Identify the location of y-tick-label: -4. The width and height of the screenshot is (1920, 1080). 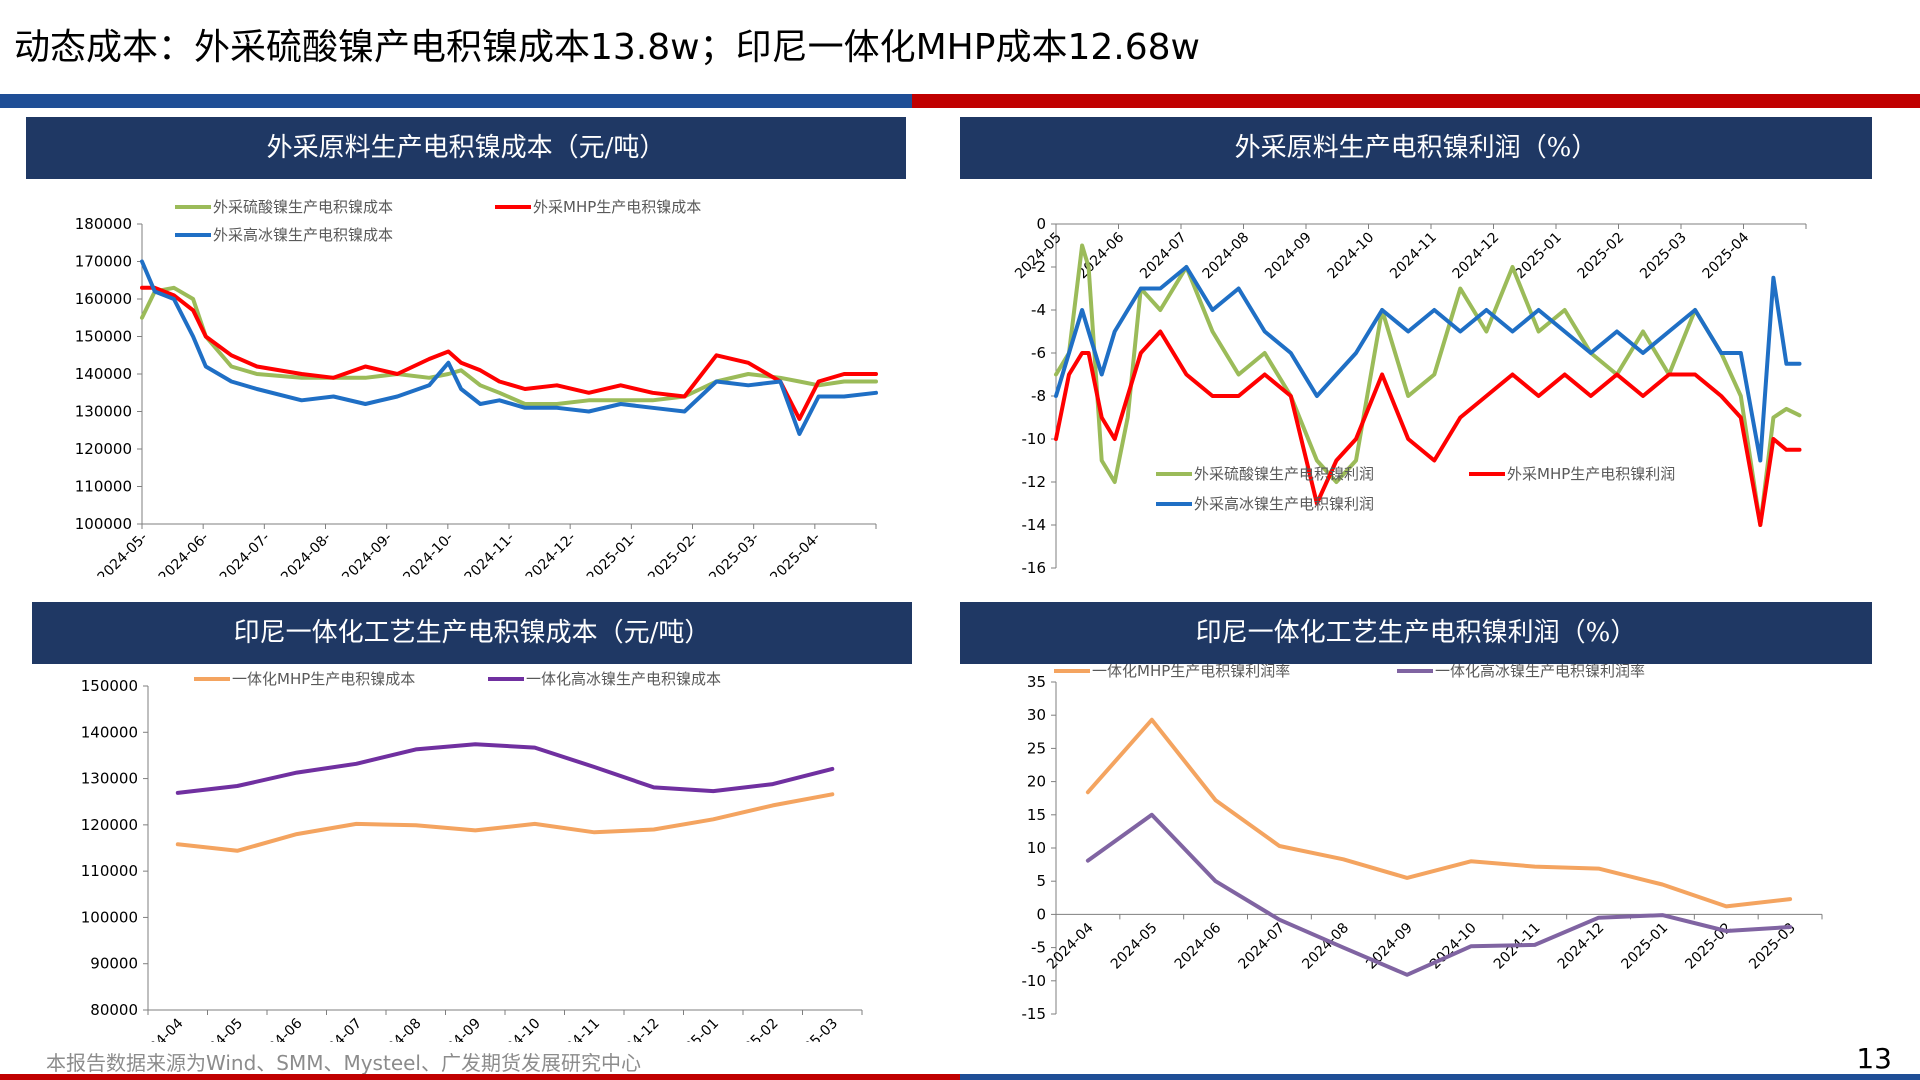
(1038, 310).